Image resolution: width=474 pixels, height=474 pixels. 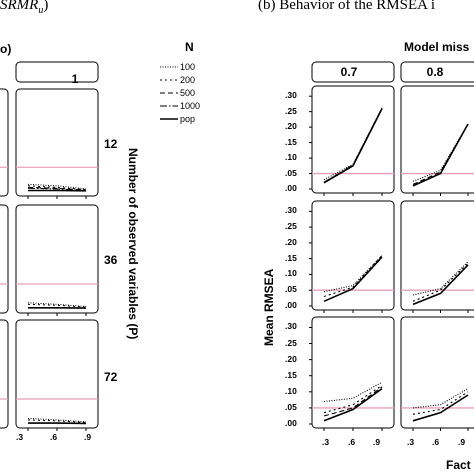 What do you see at coordinates (6, 49) in the screenshot?
I see `left-edge-label: o)` at bounding box center [6, 49].